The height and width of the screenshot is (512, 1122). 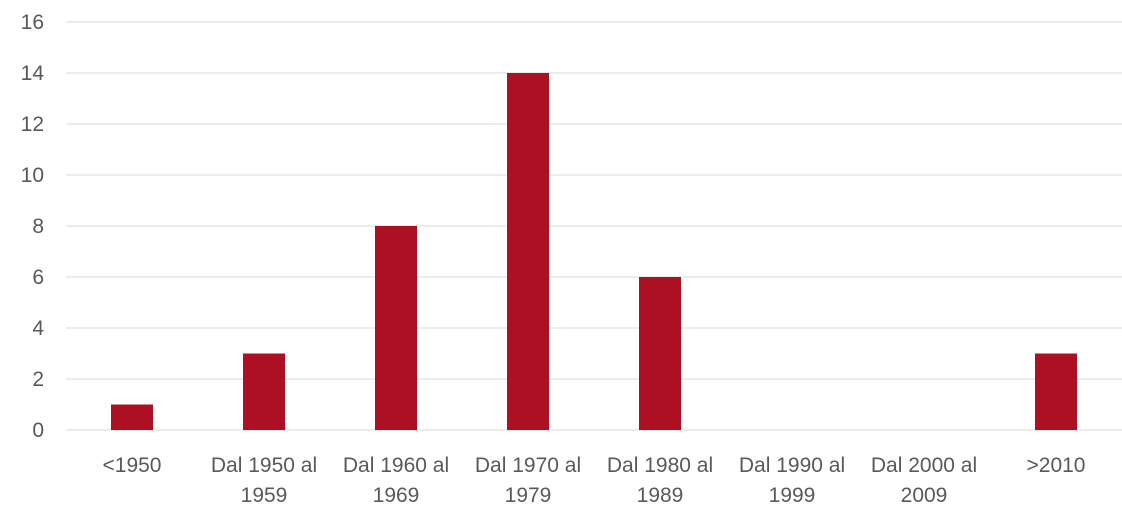 What do you see at coordinates (396, 465) in the screenshot?
I see `x-tick-label-line: Dal 1960 al` at bounding box center [396, 465].